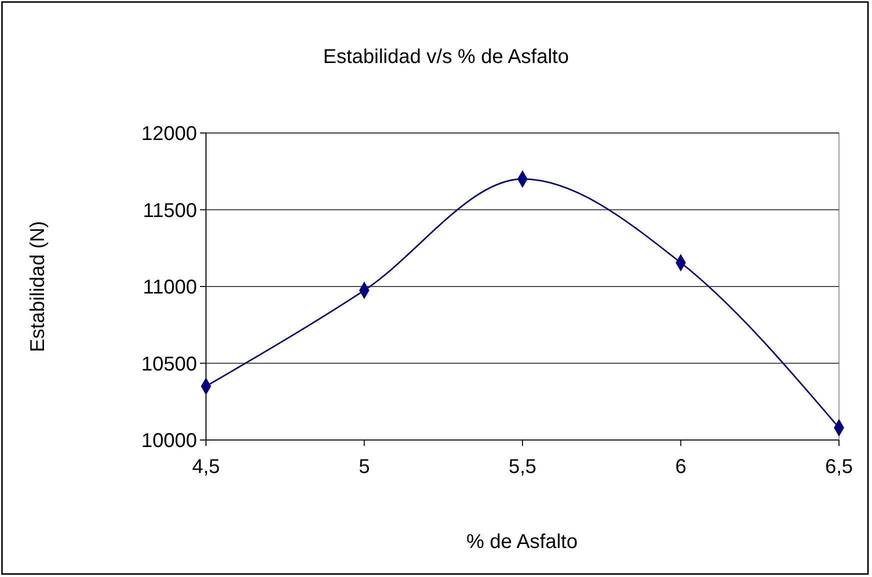 The height and width of the screenshot is (577, 872). What do you see at coordinates (364, 467) in the screenshot?
I see `x-tick-label: 5` at bounding box center [364, 467].